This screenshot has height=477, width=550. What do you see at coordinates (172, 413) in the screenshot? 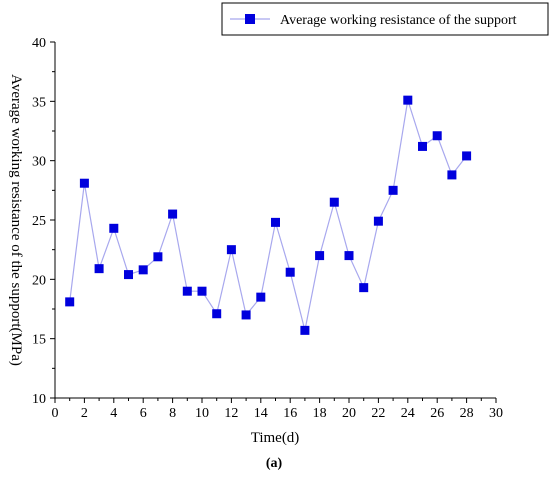
I see `x-tick-label: 8` at bounding box center [172, 413].